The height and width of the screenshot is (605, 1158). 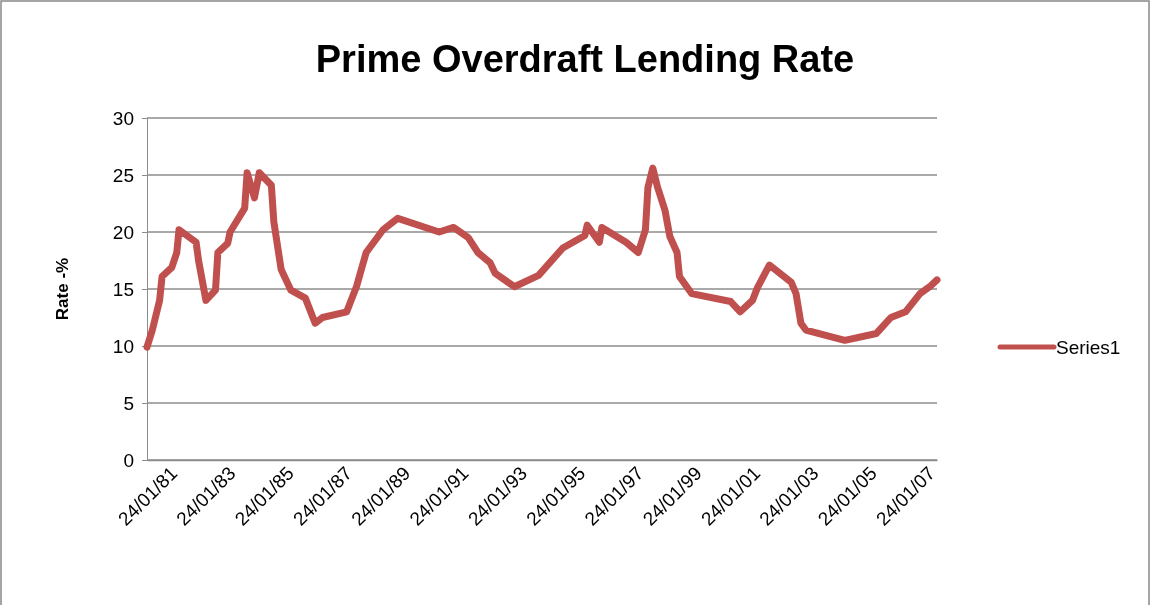 I want to click on y-tick-label: 0, so click(x=128, y=460).